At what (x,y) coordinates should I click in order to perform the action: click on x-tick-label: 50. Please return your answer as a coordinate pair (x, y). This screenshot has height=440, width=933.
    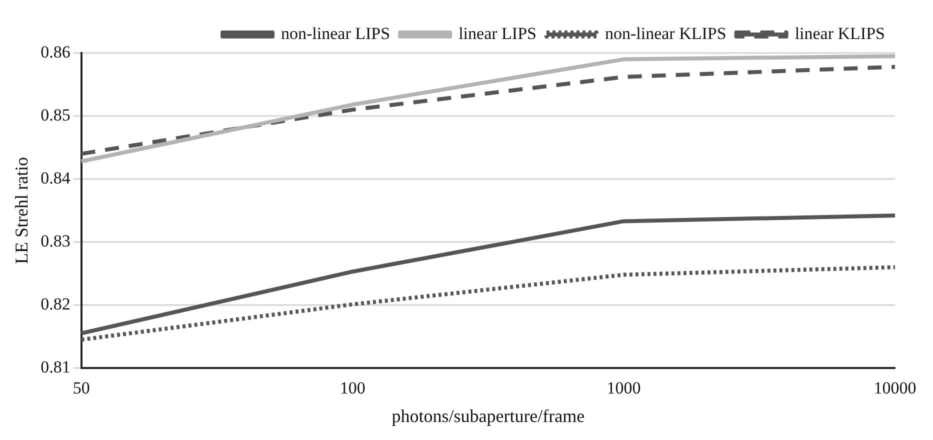
    Looking at the image, I should click on (81, 388).